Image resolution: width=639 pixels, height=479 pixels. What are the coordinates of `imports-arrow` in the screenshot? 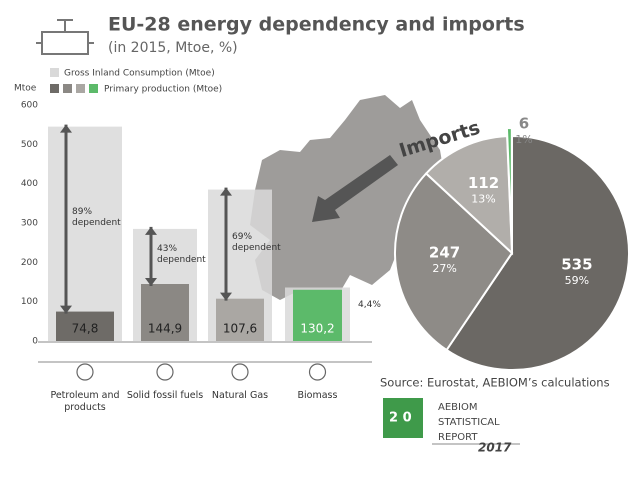 It's located at (355, 188).